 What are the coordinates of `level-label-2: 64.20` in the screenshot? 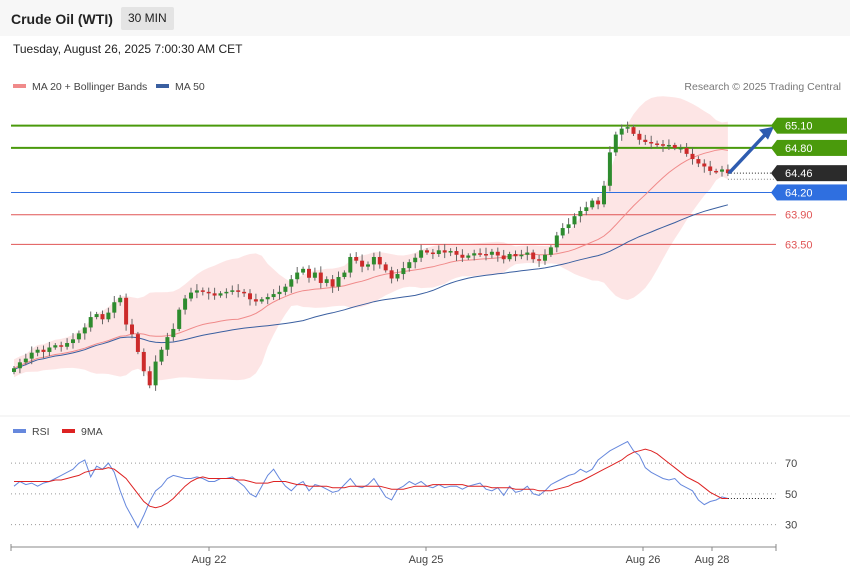 It's located at (799, 193).